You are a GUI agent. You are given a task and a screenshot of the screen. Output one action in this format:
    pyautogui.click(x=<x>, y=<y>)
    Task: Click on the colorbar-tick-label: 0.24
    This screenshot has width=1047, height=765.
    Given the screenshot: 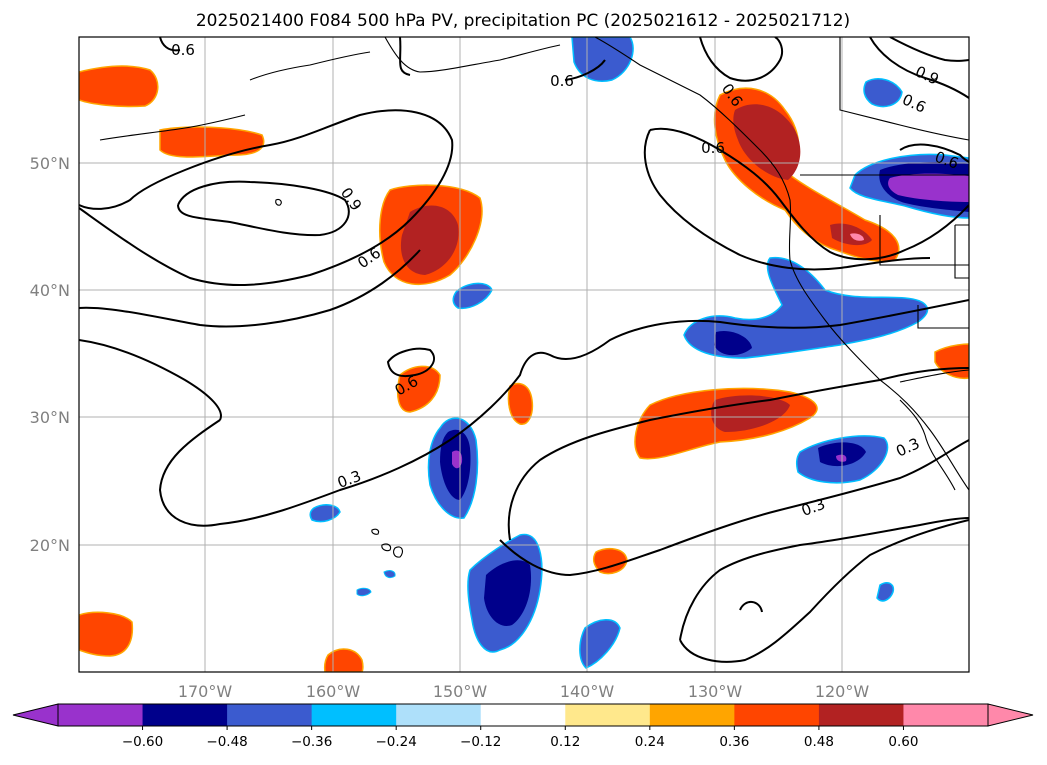 What is the action you would take?
    pyautogui.click(x=650, y=742)
    